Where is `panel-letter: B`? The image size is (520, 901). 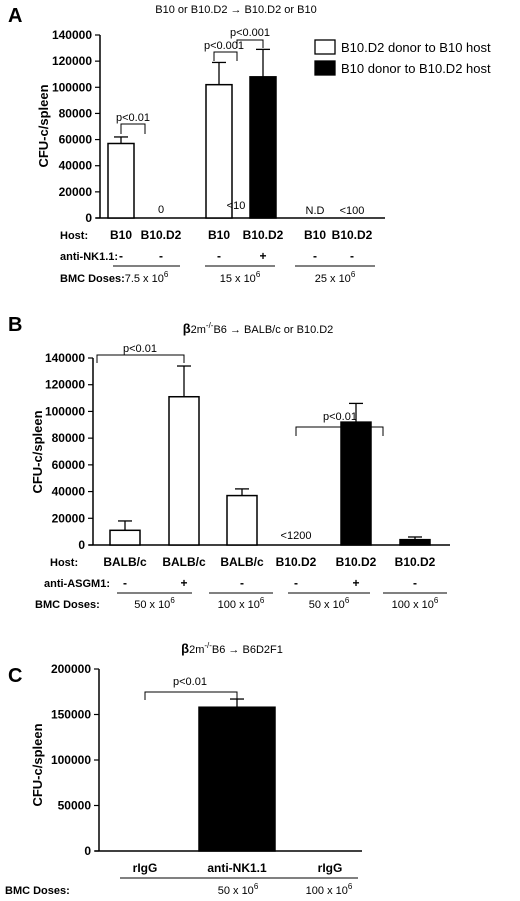 panel-letter: B is located at coordinates (15, 325).